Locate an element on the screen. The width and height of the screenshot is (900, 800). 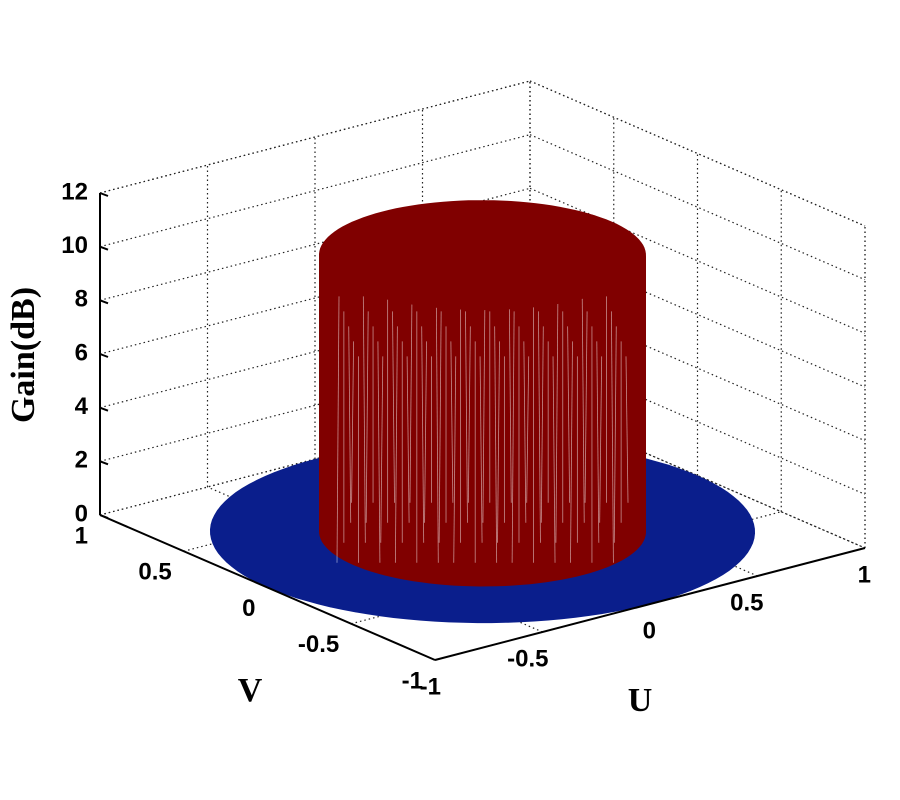
x-axis is located at coordinates (650, 604).